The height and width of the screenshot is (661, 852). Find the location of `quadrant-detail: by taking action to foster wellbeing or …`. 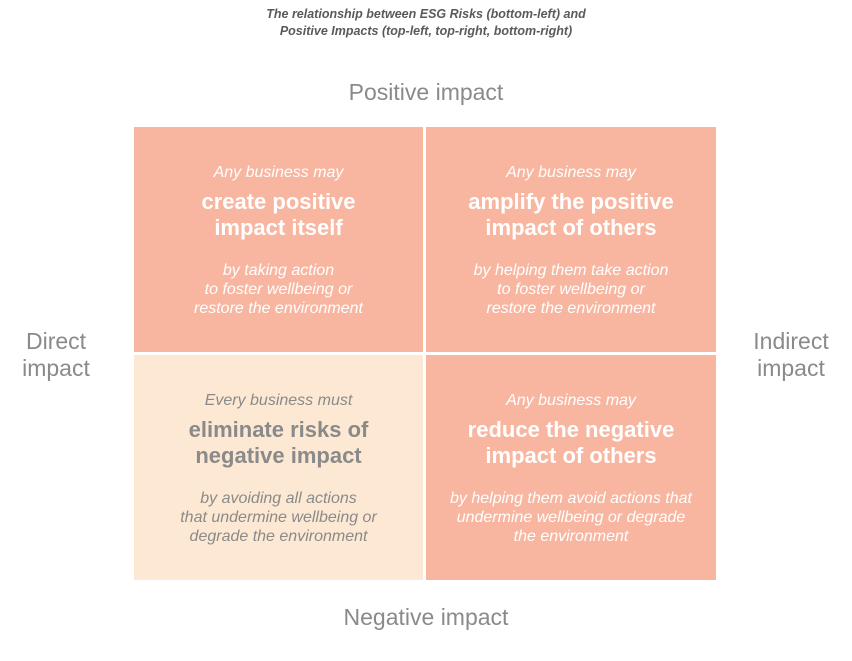

quadrant-detail: by taking action to foster wellbeing or … is located at coordinates (278, 289).